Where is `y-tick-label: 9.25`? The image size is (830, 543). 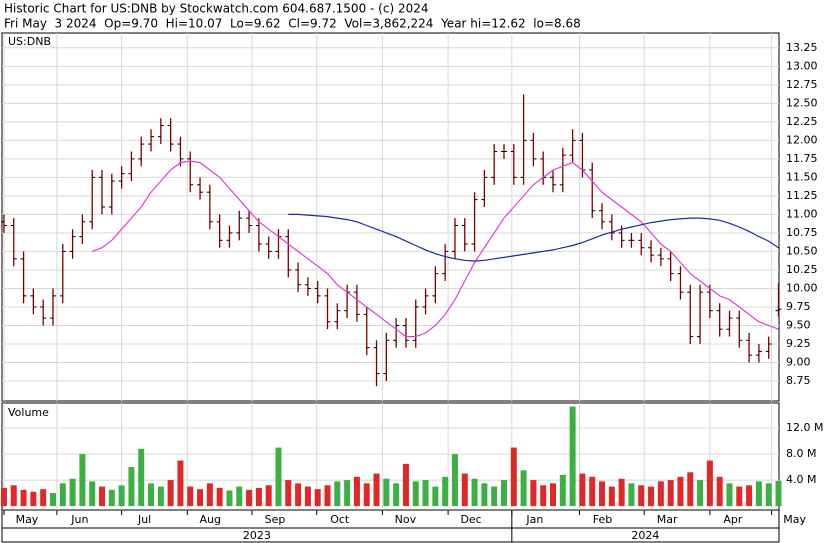
y-tick-label: 9.25 is located at coordinates (798, 343).